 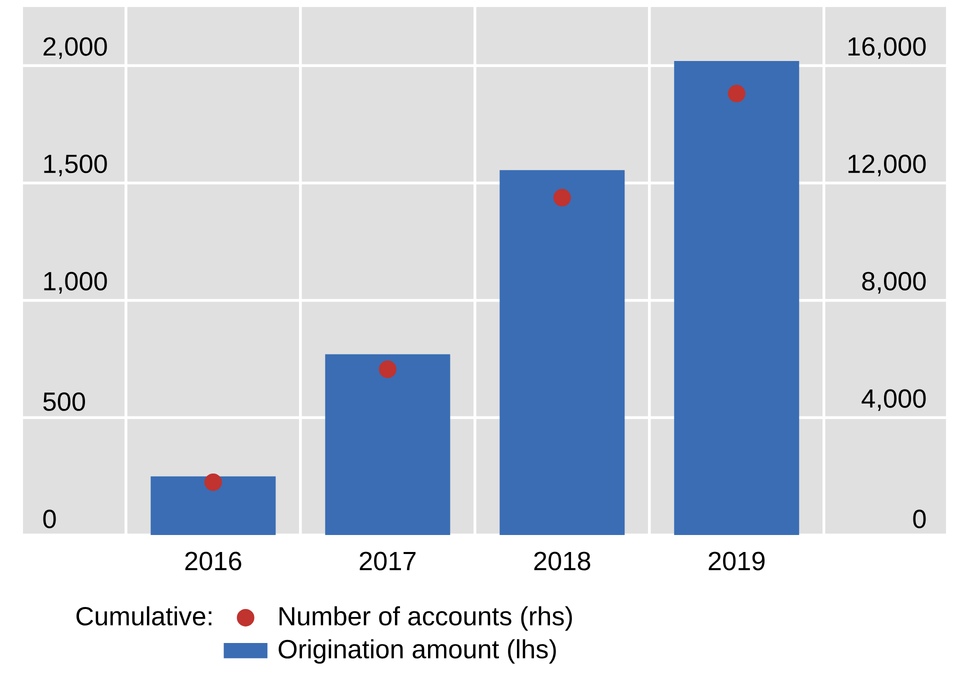 What do you see at coordinates (894, 283) in the screenshot?
I see `y2-tick-label: 8,000` at bounding box center [894, 283].